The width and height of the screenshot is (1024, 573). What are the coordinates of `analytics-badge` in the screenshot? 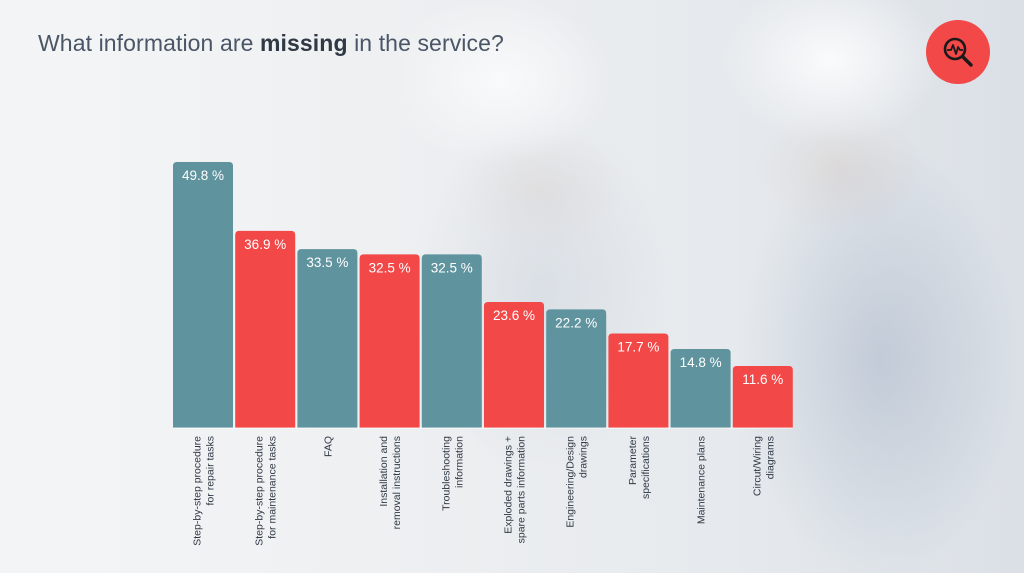 It's located at (958, 52).